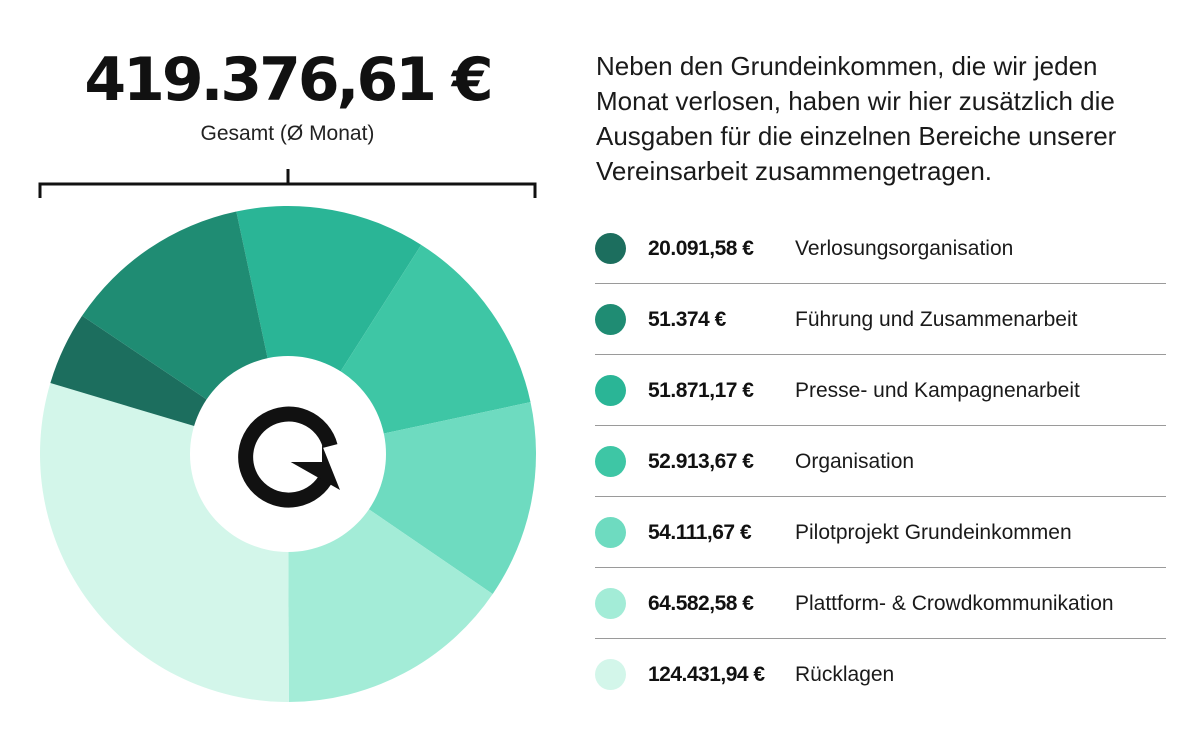  I want to click on bracket-divider, so click(287, 183).